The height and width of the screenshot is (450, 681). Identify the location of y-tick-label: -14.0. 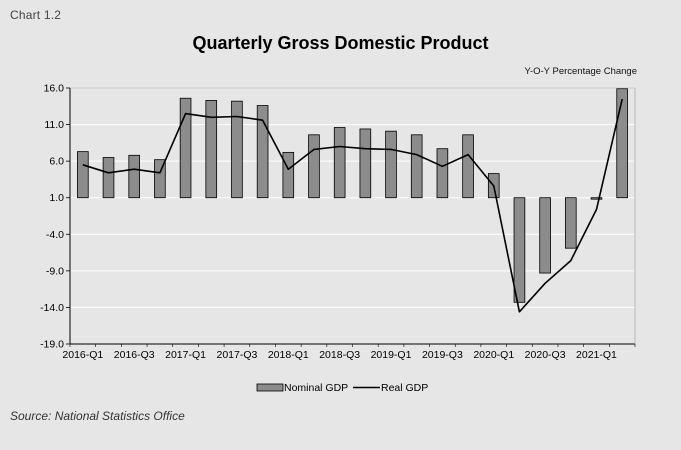
(52, 308).